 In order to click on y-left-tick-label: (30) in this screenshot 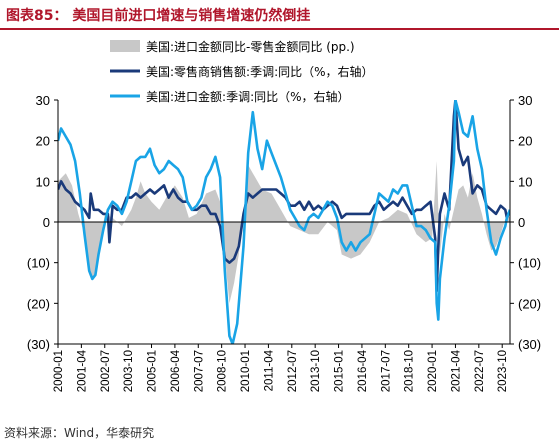, I will do `click(38, 344)`.